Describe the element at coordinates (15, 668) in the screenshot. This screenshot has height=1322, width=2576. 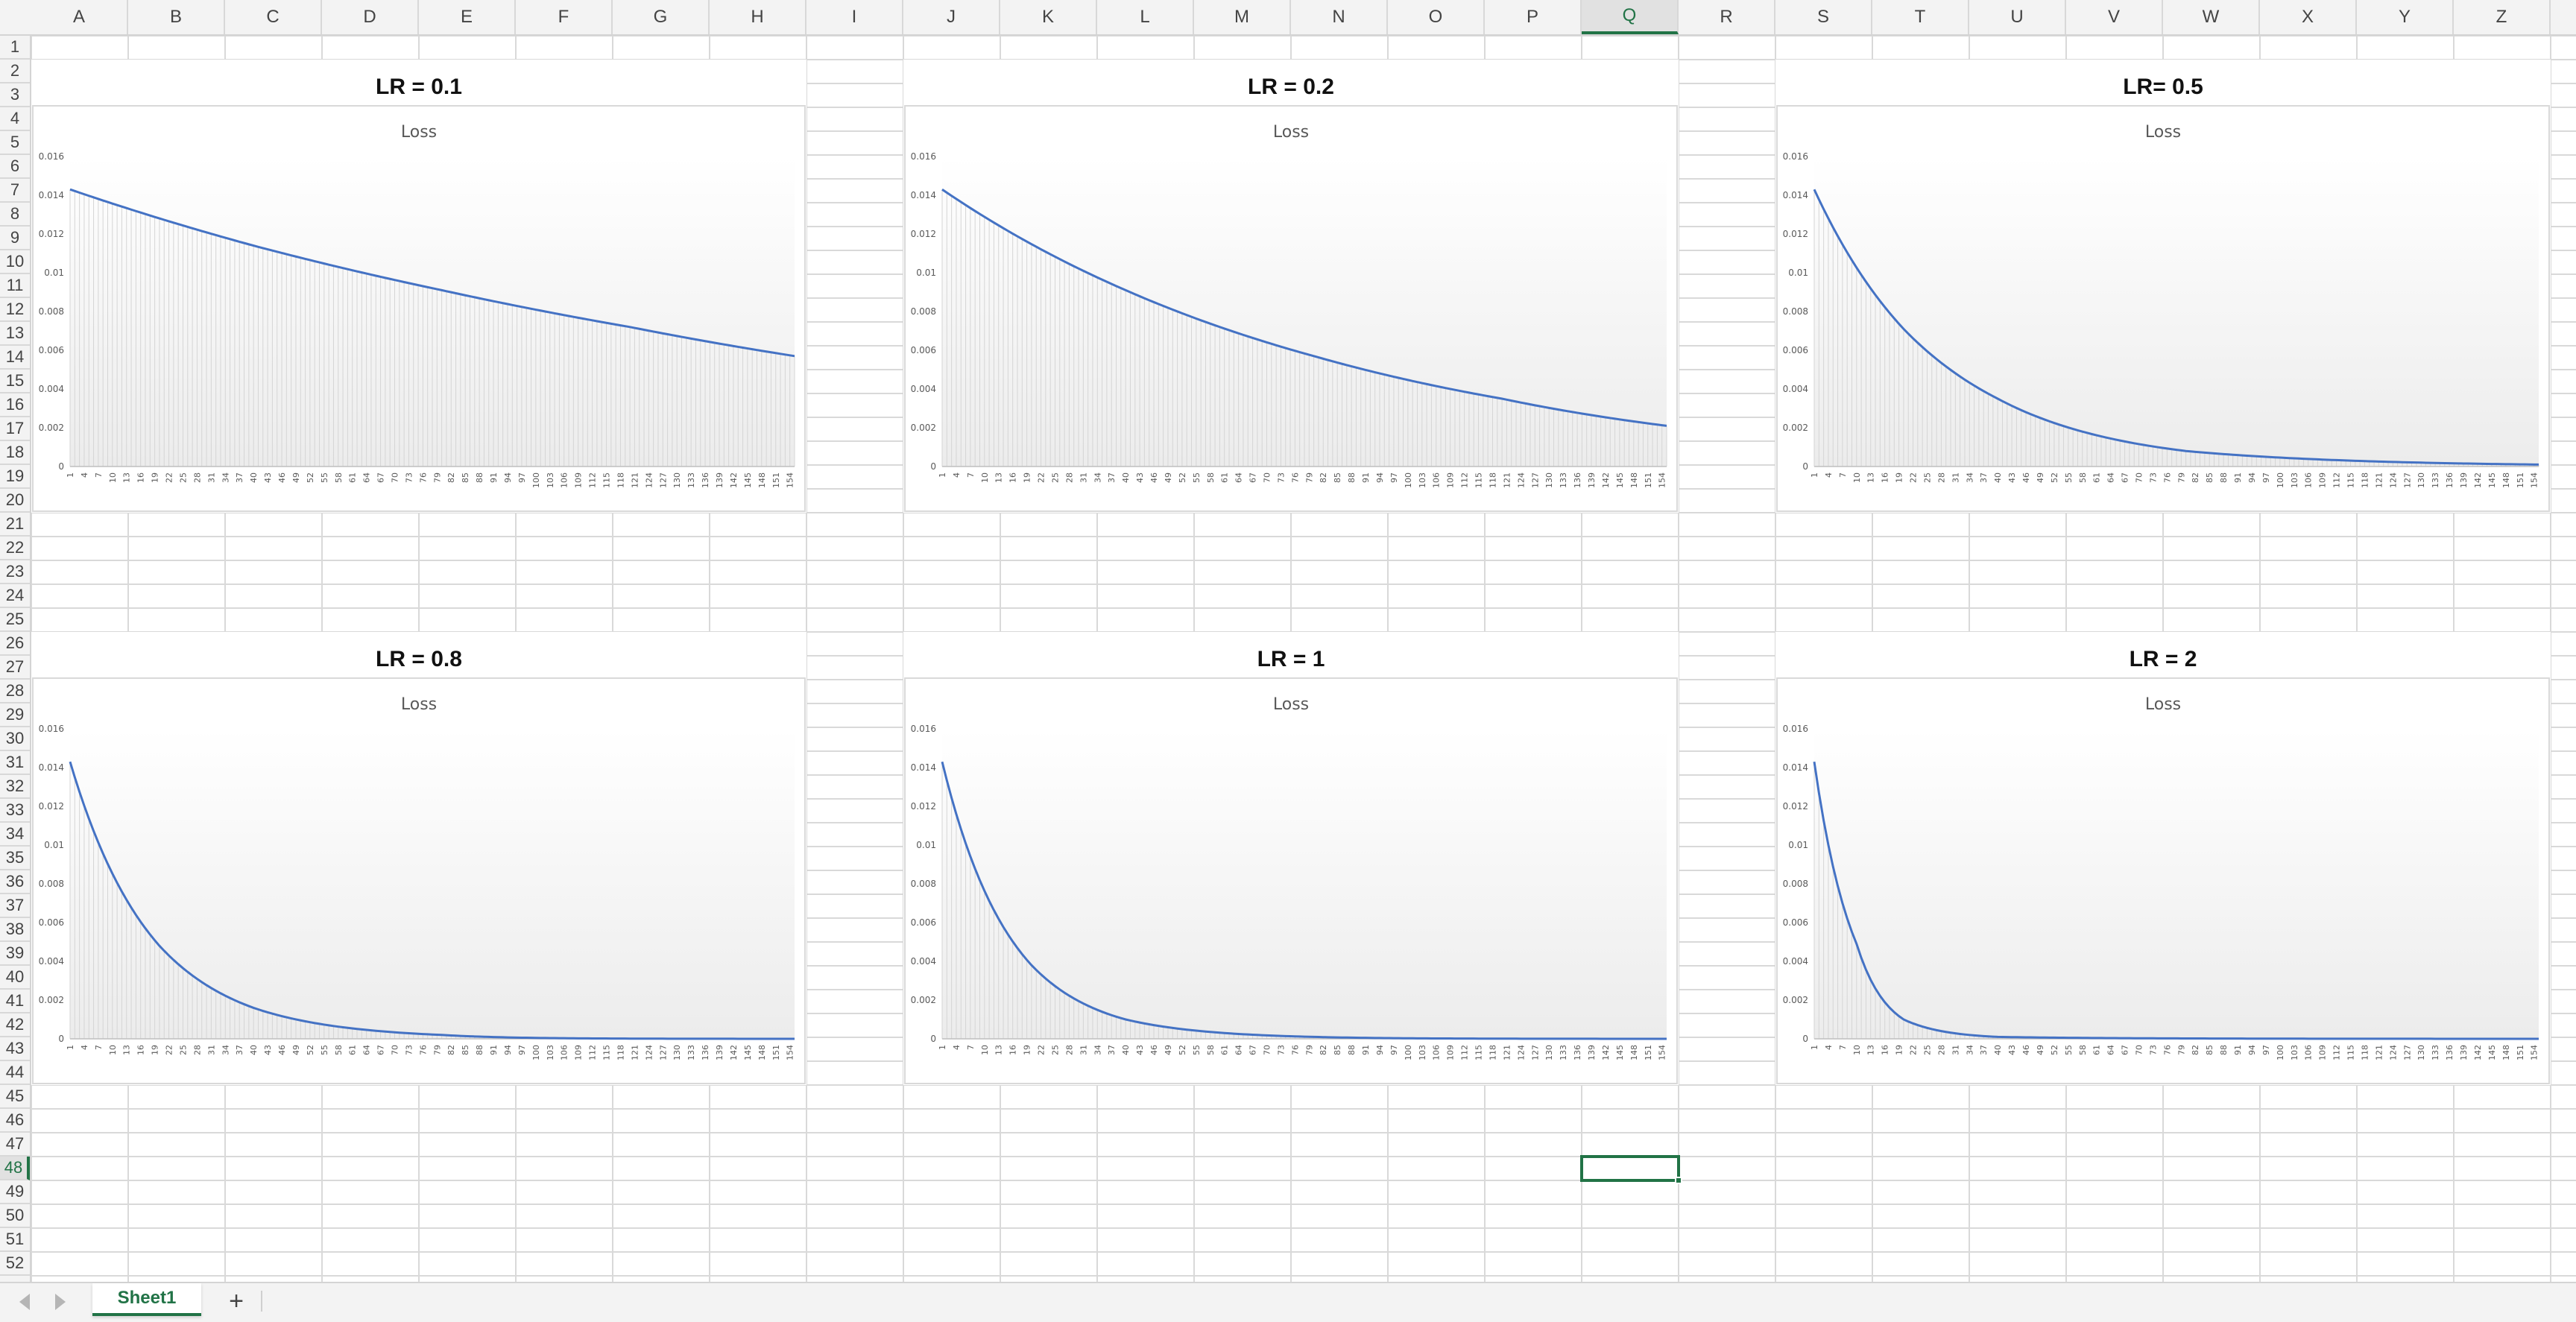
I see `row-header-27: 27` at that location.